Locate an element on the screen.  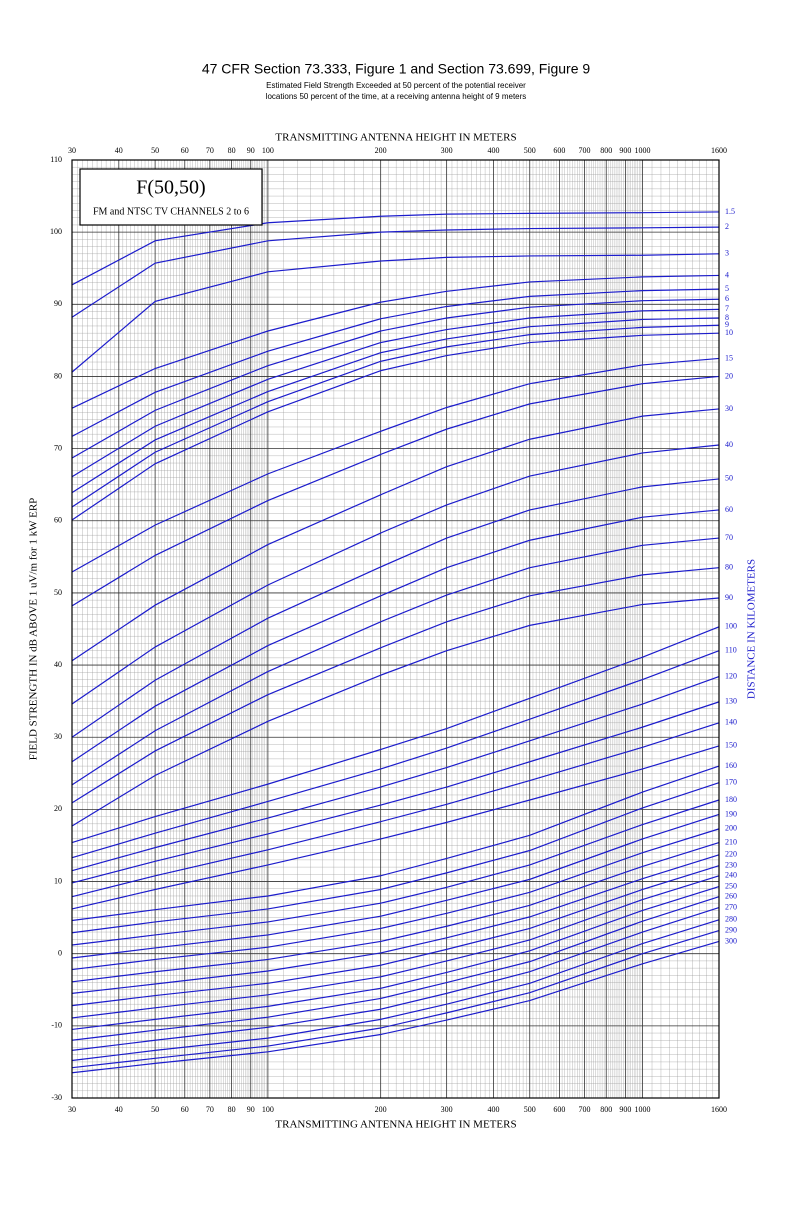
x-tick-label: 200 is located at coordinates (381, 1109).